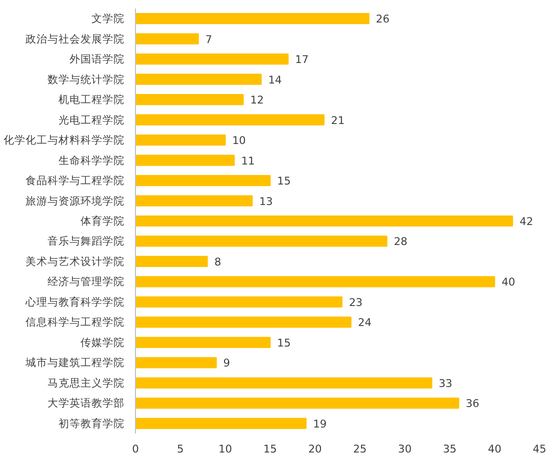 This screenshot has width=555, height=455. I want to click on data-label: 12, so click(257, 100).